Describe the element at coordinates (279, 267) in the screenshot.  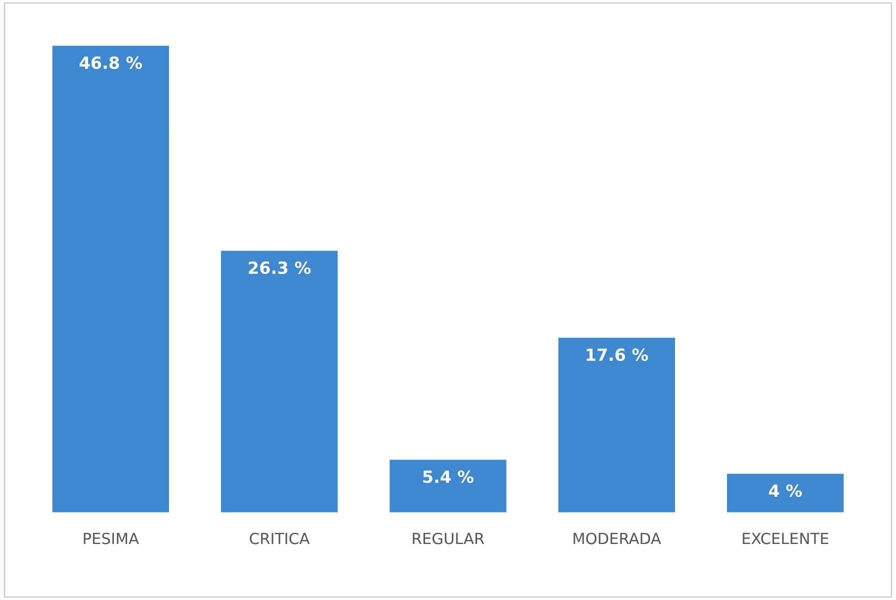
I see `data-label: 26.3 %` at that location.